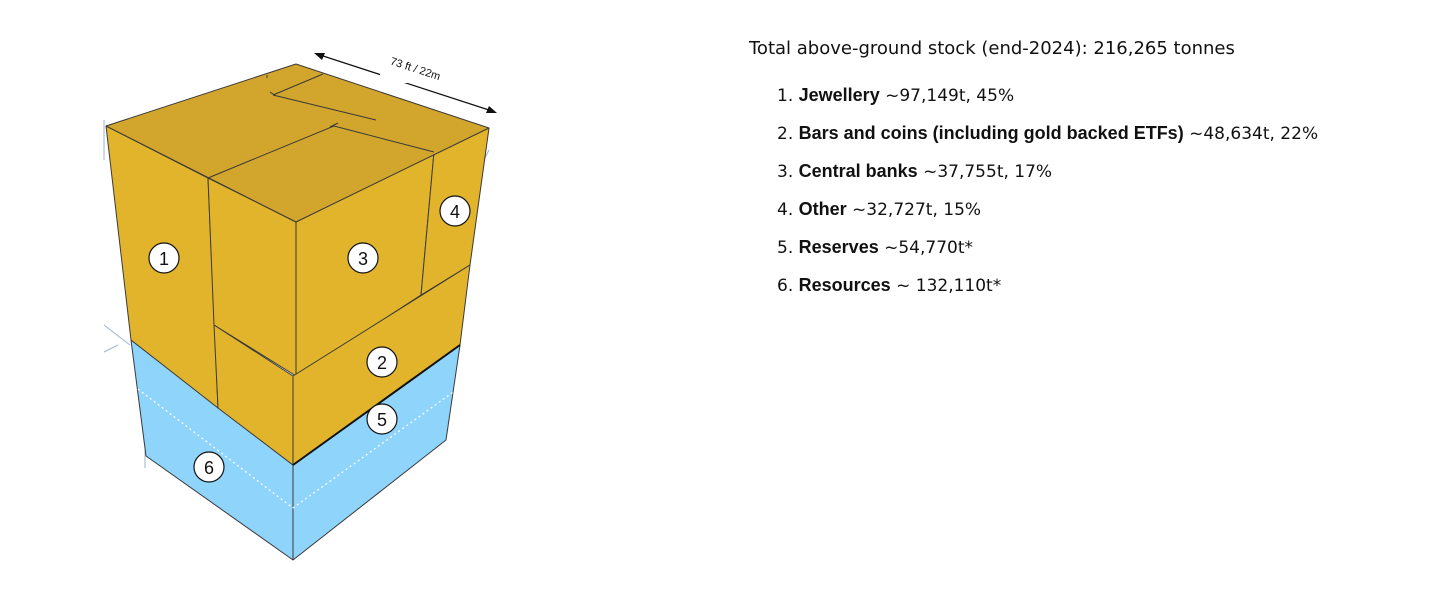 The image size is (1432, 592). What do you see at coordinates (985, 172) in the screenshot?
I see `legend-item-detail: ~37,755t, 17%` at bounding box center [985, 172].